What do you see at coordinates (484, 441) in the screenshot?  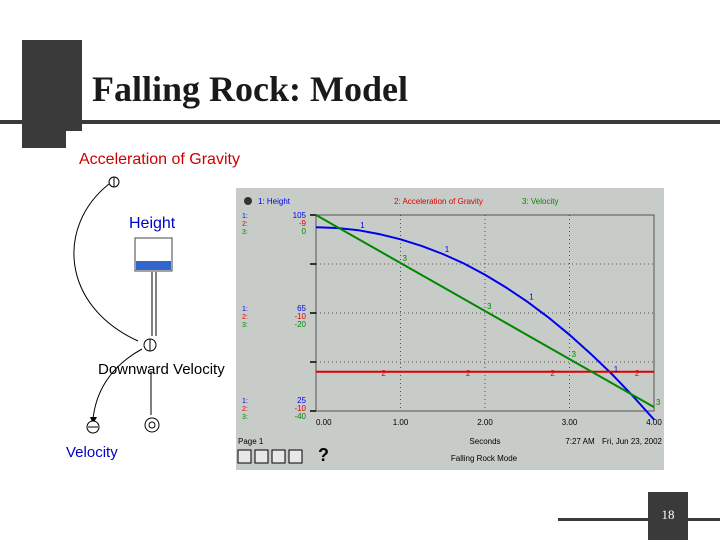 I see `x-axis-label: Seconds` at bounding box center [484, 441].